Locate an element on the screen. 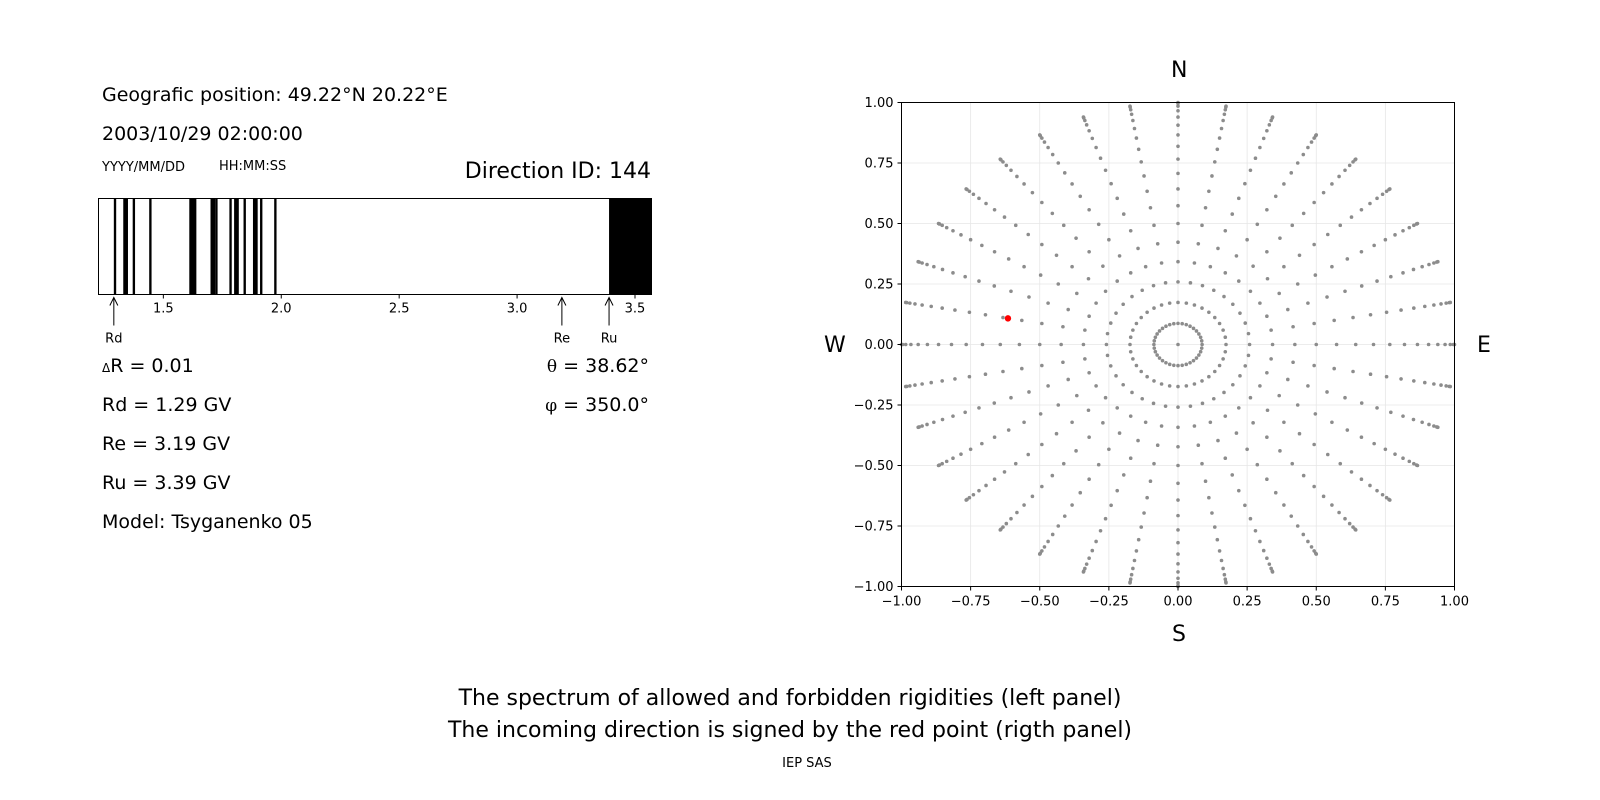 The height and width of the screenshot is (800, 1600). delta-symbol: Δ is located at coordinates (106, 368).